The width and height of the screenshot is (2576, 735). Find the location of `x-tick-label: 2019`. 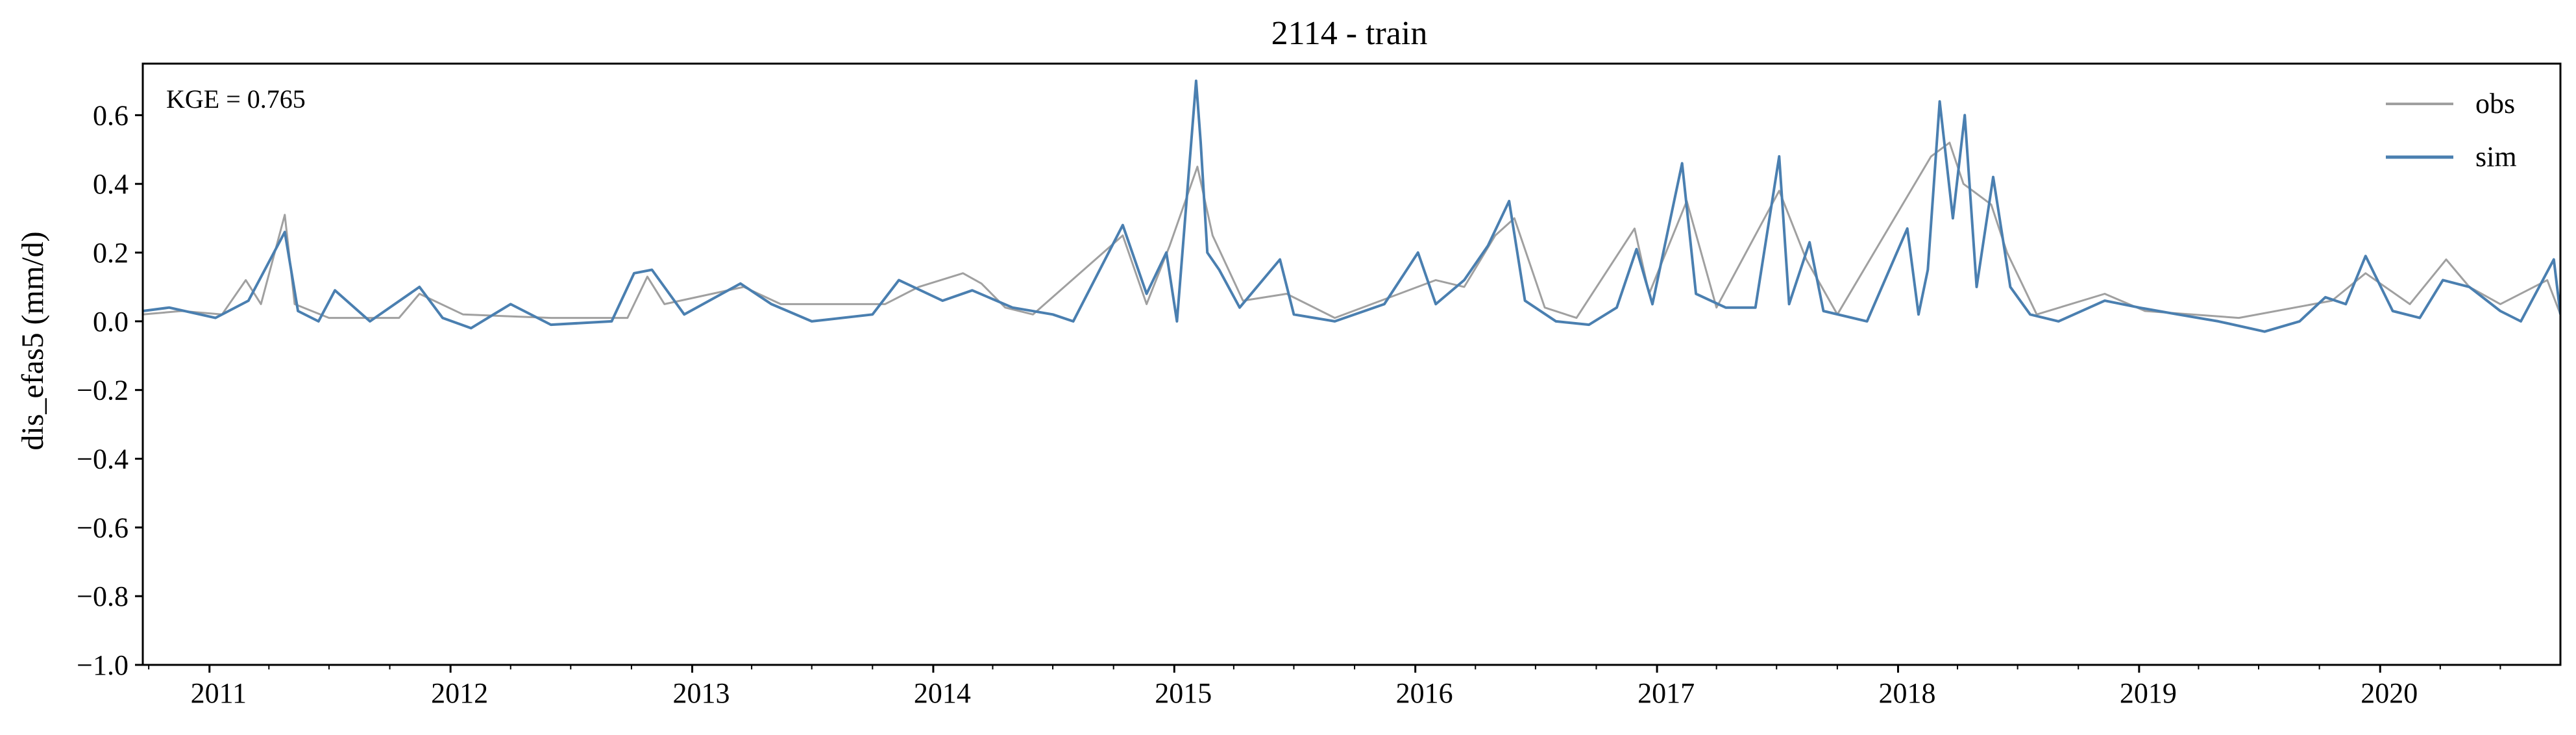

x-tick-label: 2019 is located at coordinates (2148, 693).